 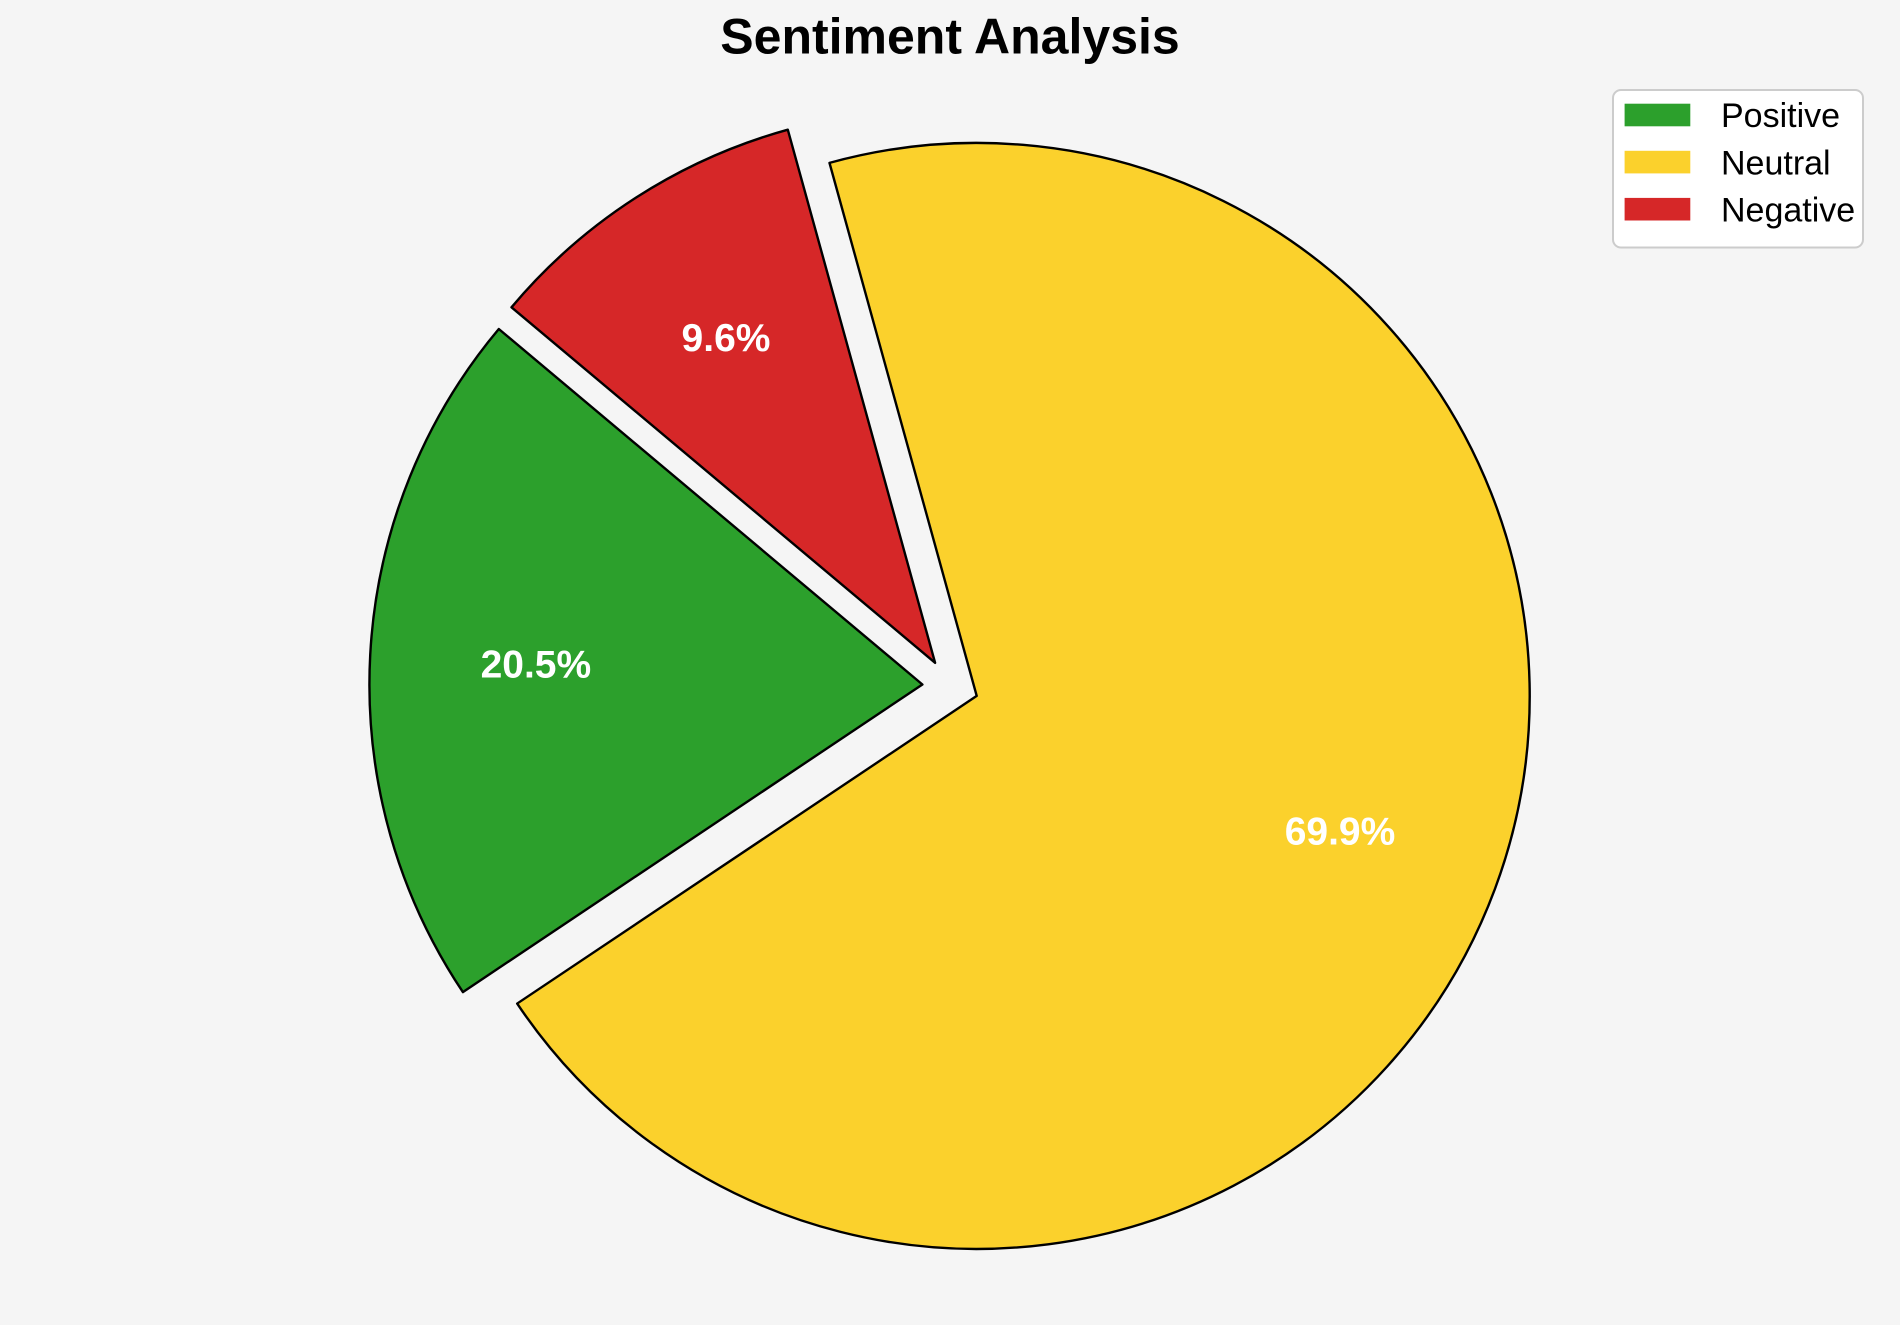 I want to click on svg-text: Neutral, so click(x=1776, y=163).